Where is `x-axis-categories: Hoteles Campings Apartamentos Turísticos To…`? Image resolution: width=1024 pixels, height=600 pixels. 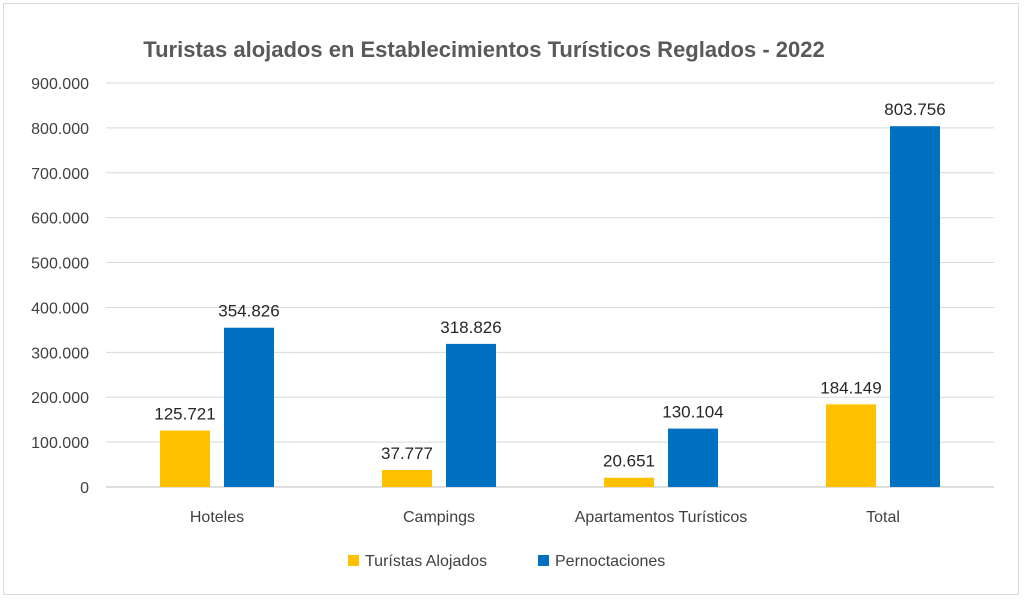 x-axis-categories: Hoteles Campings Apartamentos Turísticos To… is located at coordinates (545, 517).